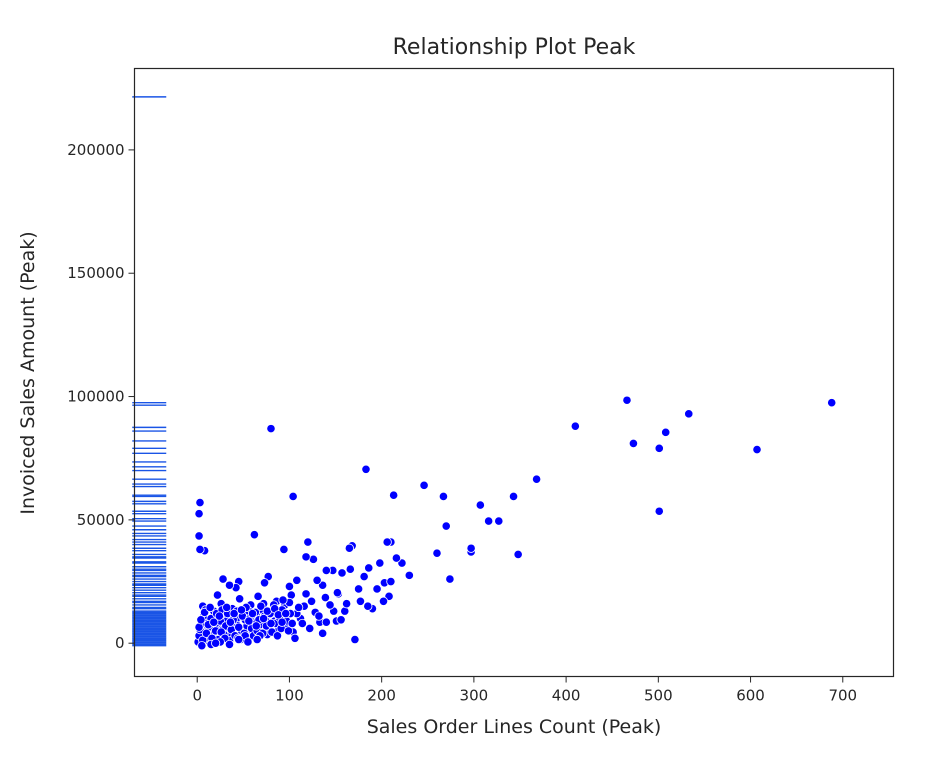 This screenshot has height=762, width=930. What do you see at coordinates (120, 643) in the screenshot?
I see `y-tick-label: 0` at bounding box center [120, 643].